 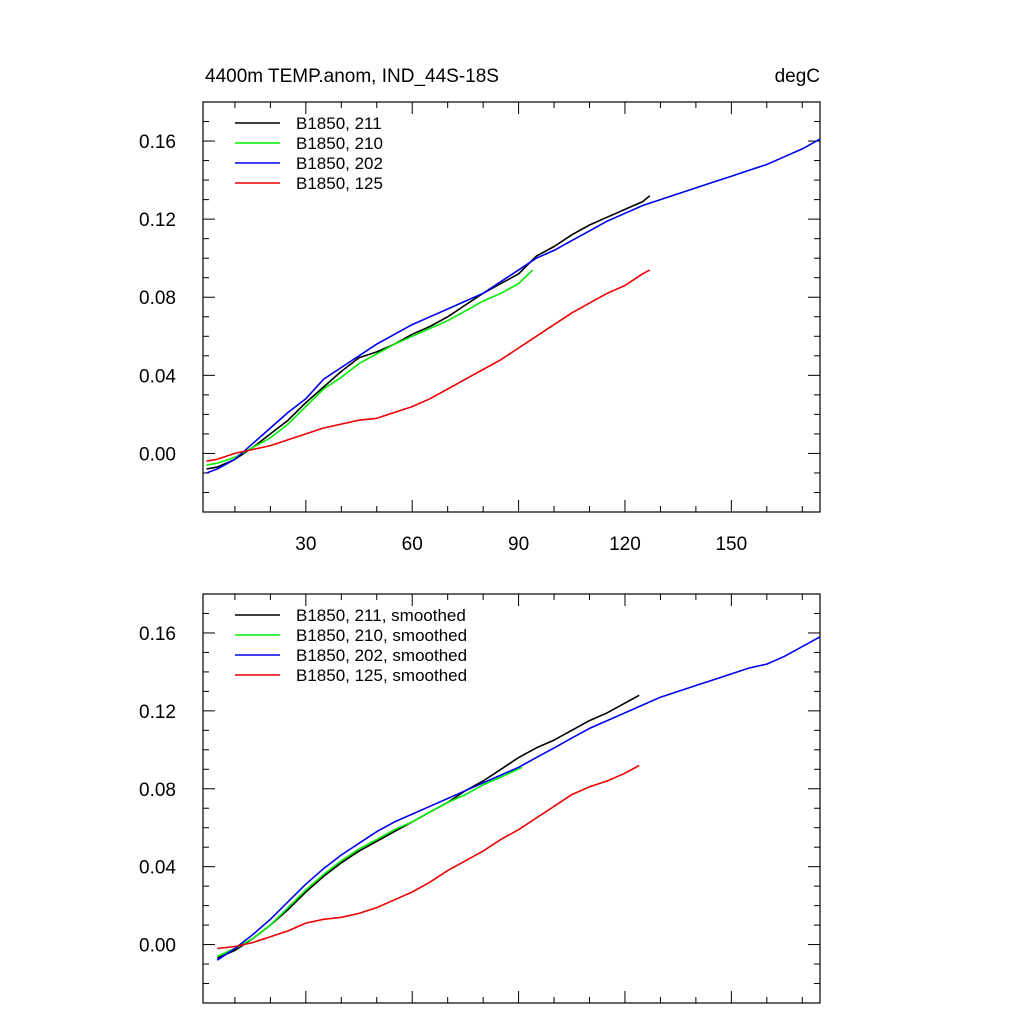 What do you see at coordinates (625, 544) in the screenshot?
I see `x-tick-label: 120` at bounding box center [625, 544].